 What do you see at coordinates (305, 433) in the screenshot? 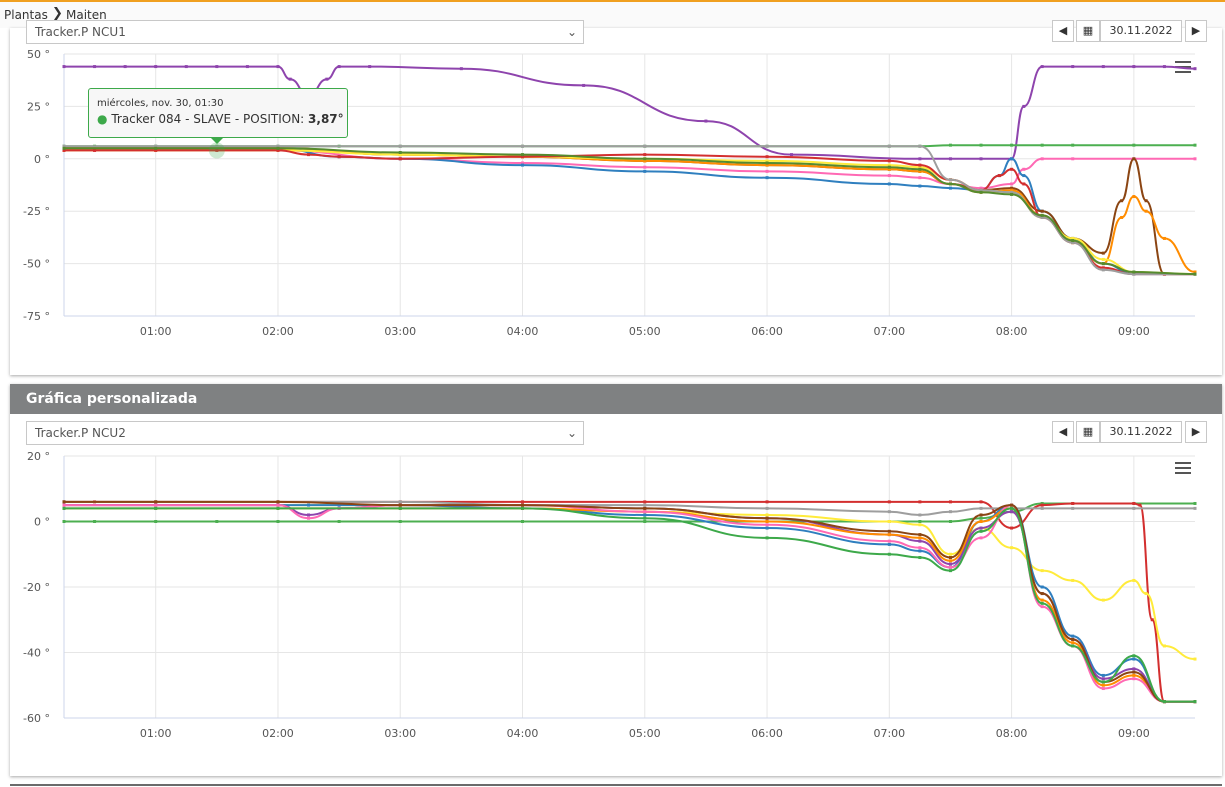
I see `tracker-selector-2: Tracker.P NCU2 ⌄` at bounding box center [305, 433].